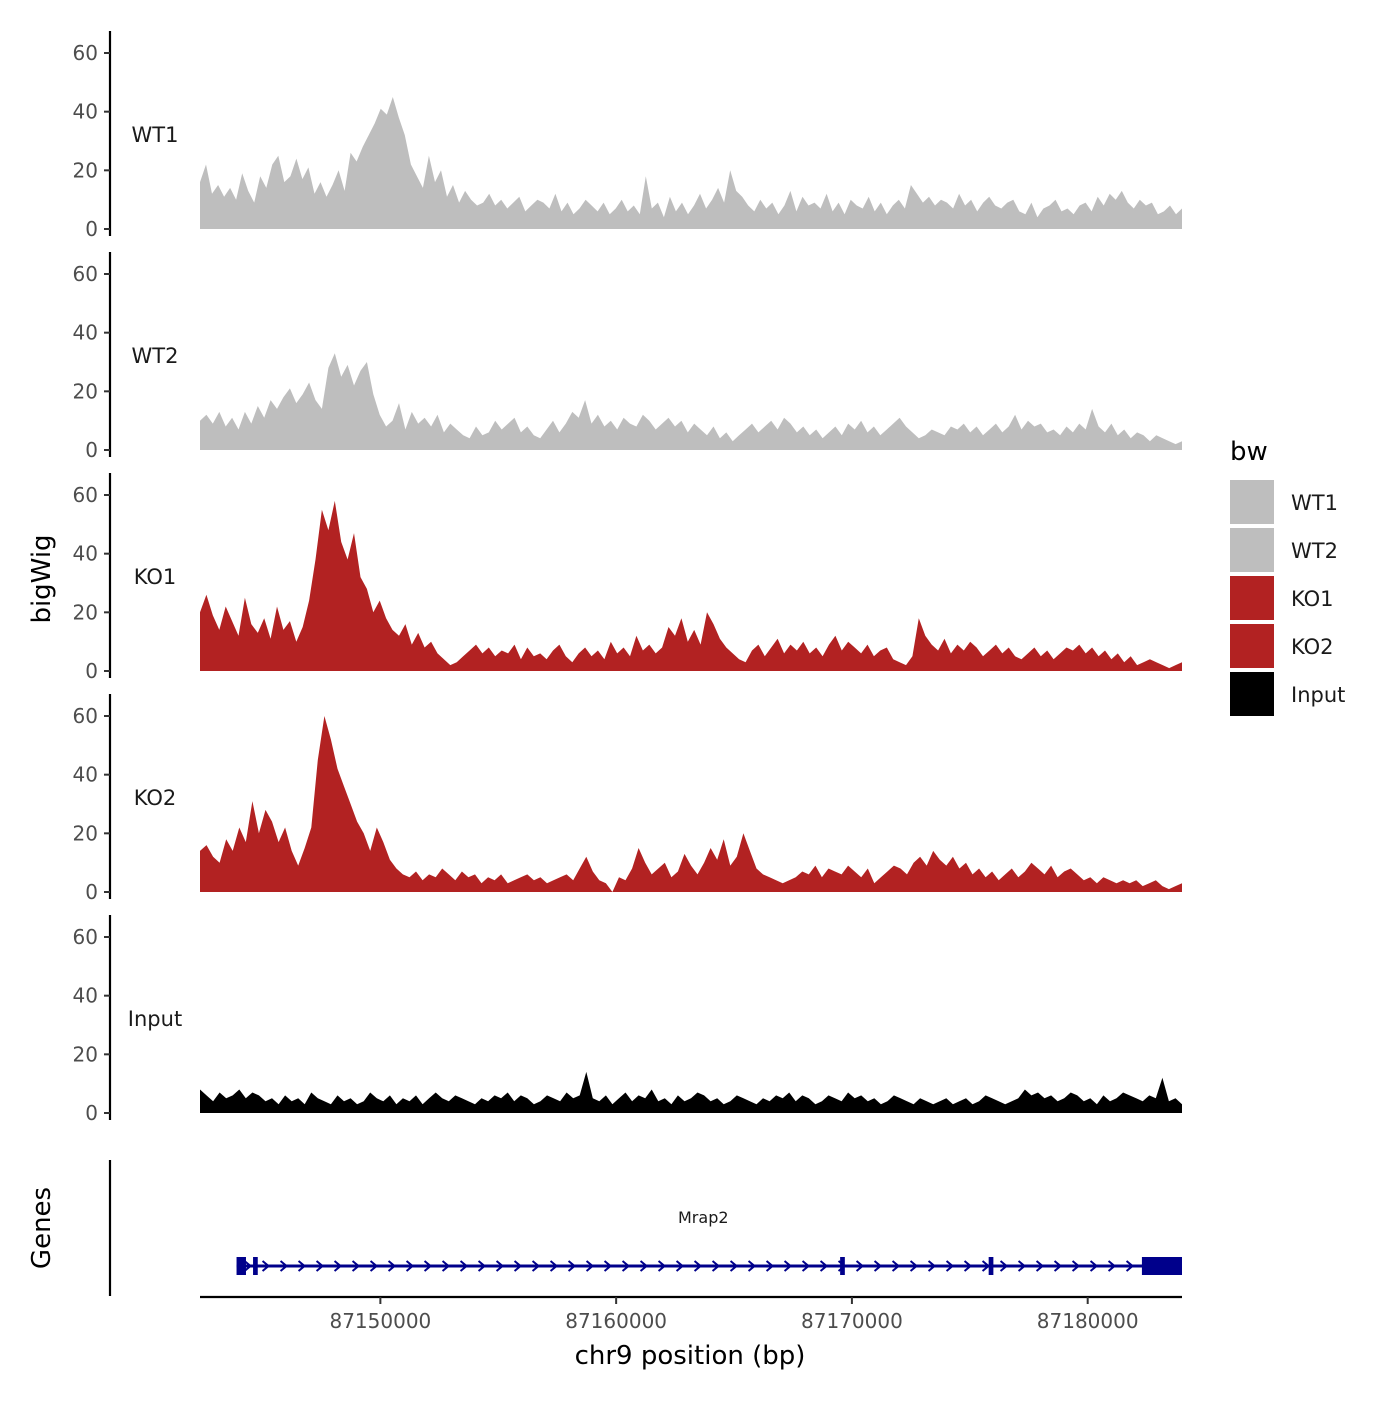 This screenshot has height=1404, width=1400. What do you see at coordinates (1252, 694) in the screenshot?
I see `legend-key-input` at bounding box center [1252, 694].